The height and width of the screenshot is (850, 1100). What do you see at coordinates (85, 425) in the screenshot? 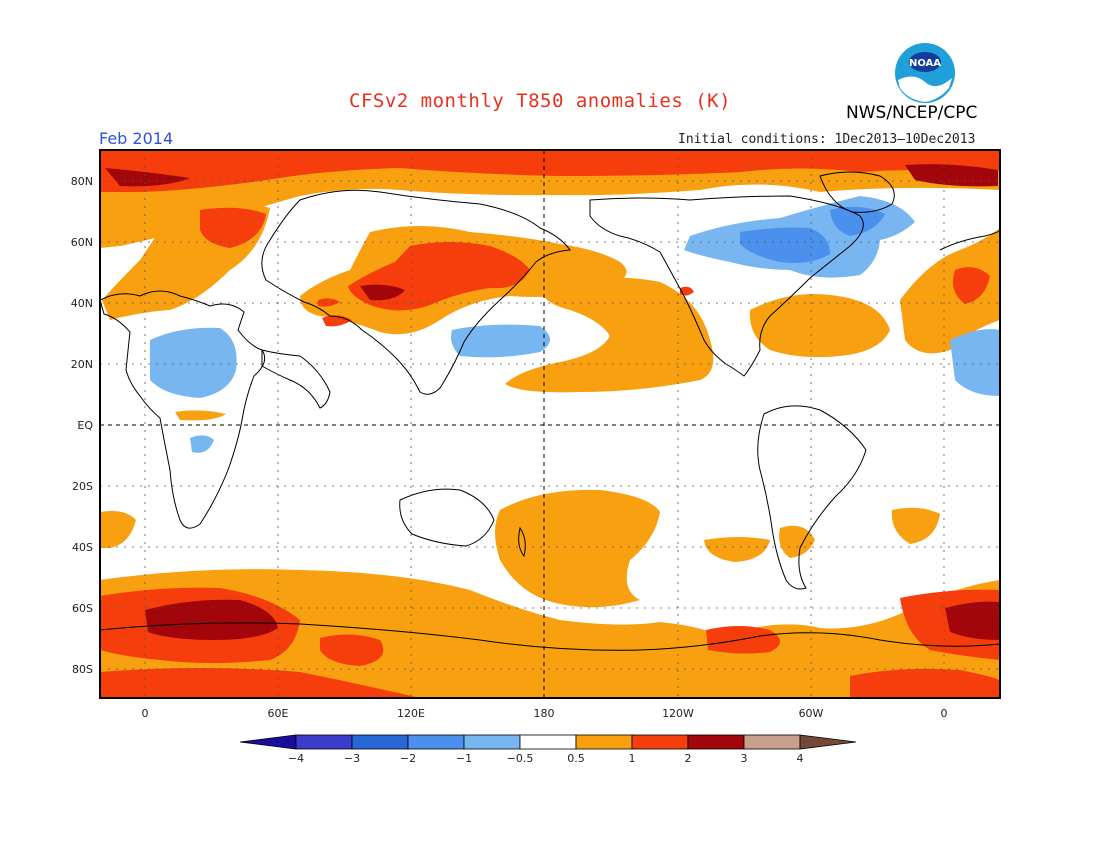
I see `lat-label: EQ` at bounding box center [85, 425].